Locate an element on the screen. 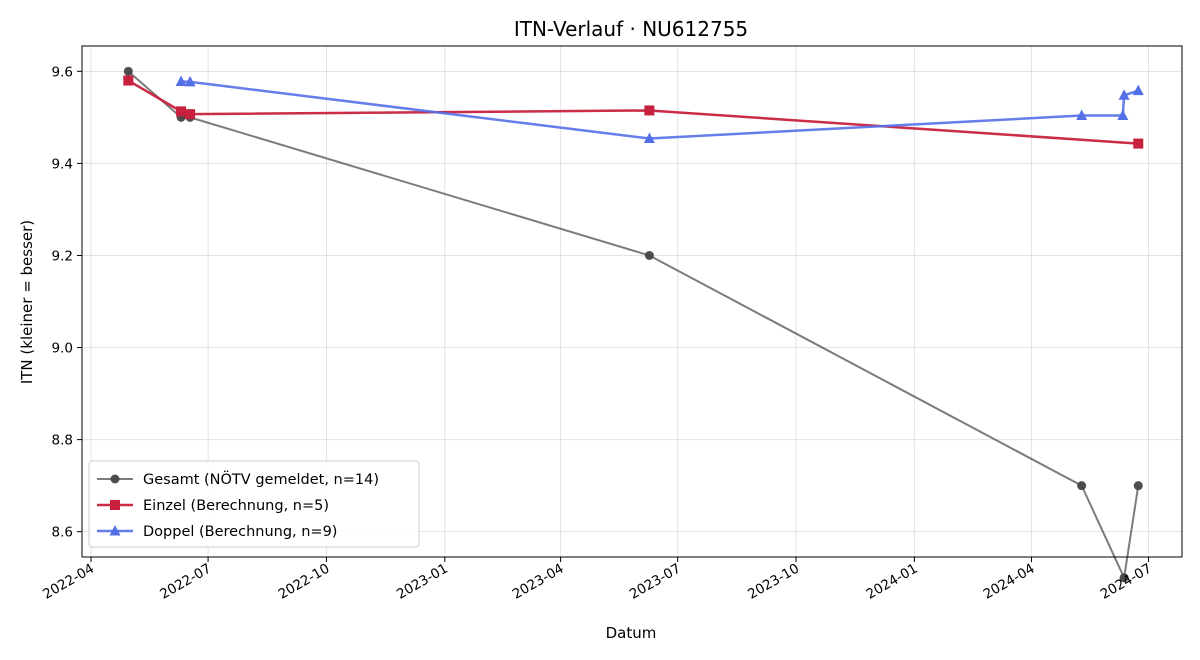 This screenshot has height=660, width=1200. x-axis-label: Datum is located at coordinates (631, 633).